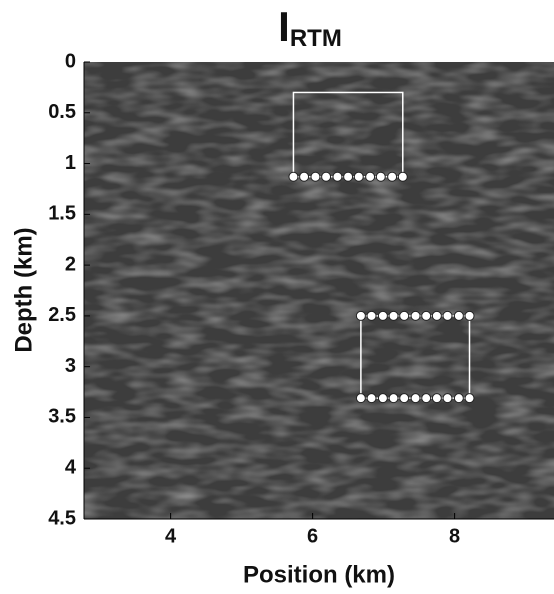  Describe the element at coordinates (284, 26) in the screenshot. I see `title-main: I` at that location.